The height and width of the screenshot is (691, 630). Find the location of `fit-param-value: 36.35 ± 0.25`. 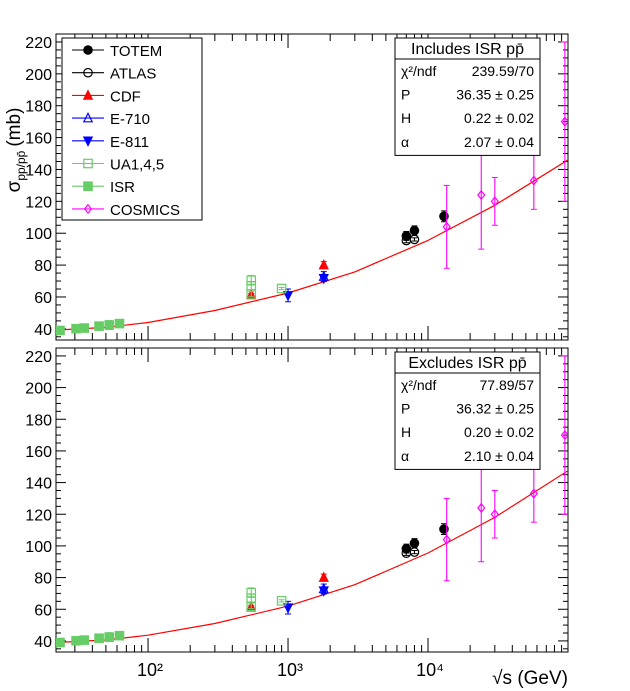

fit-param-value: 36.35 ± 0.25 is located at coordinates (495, 95).